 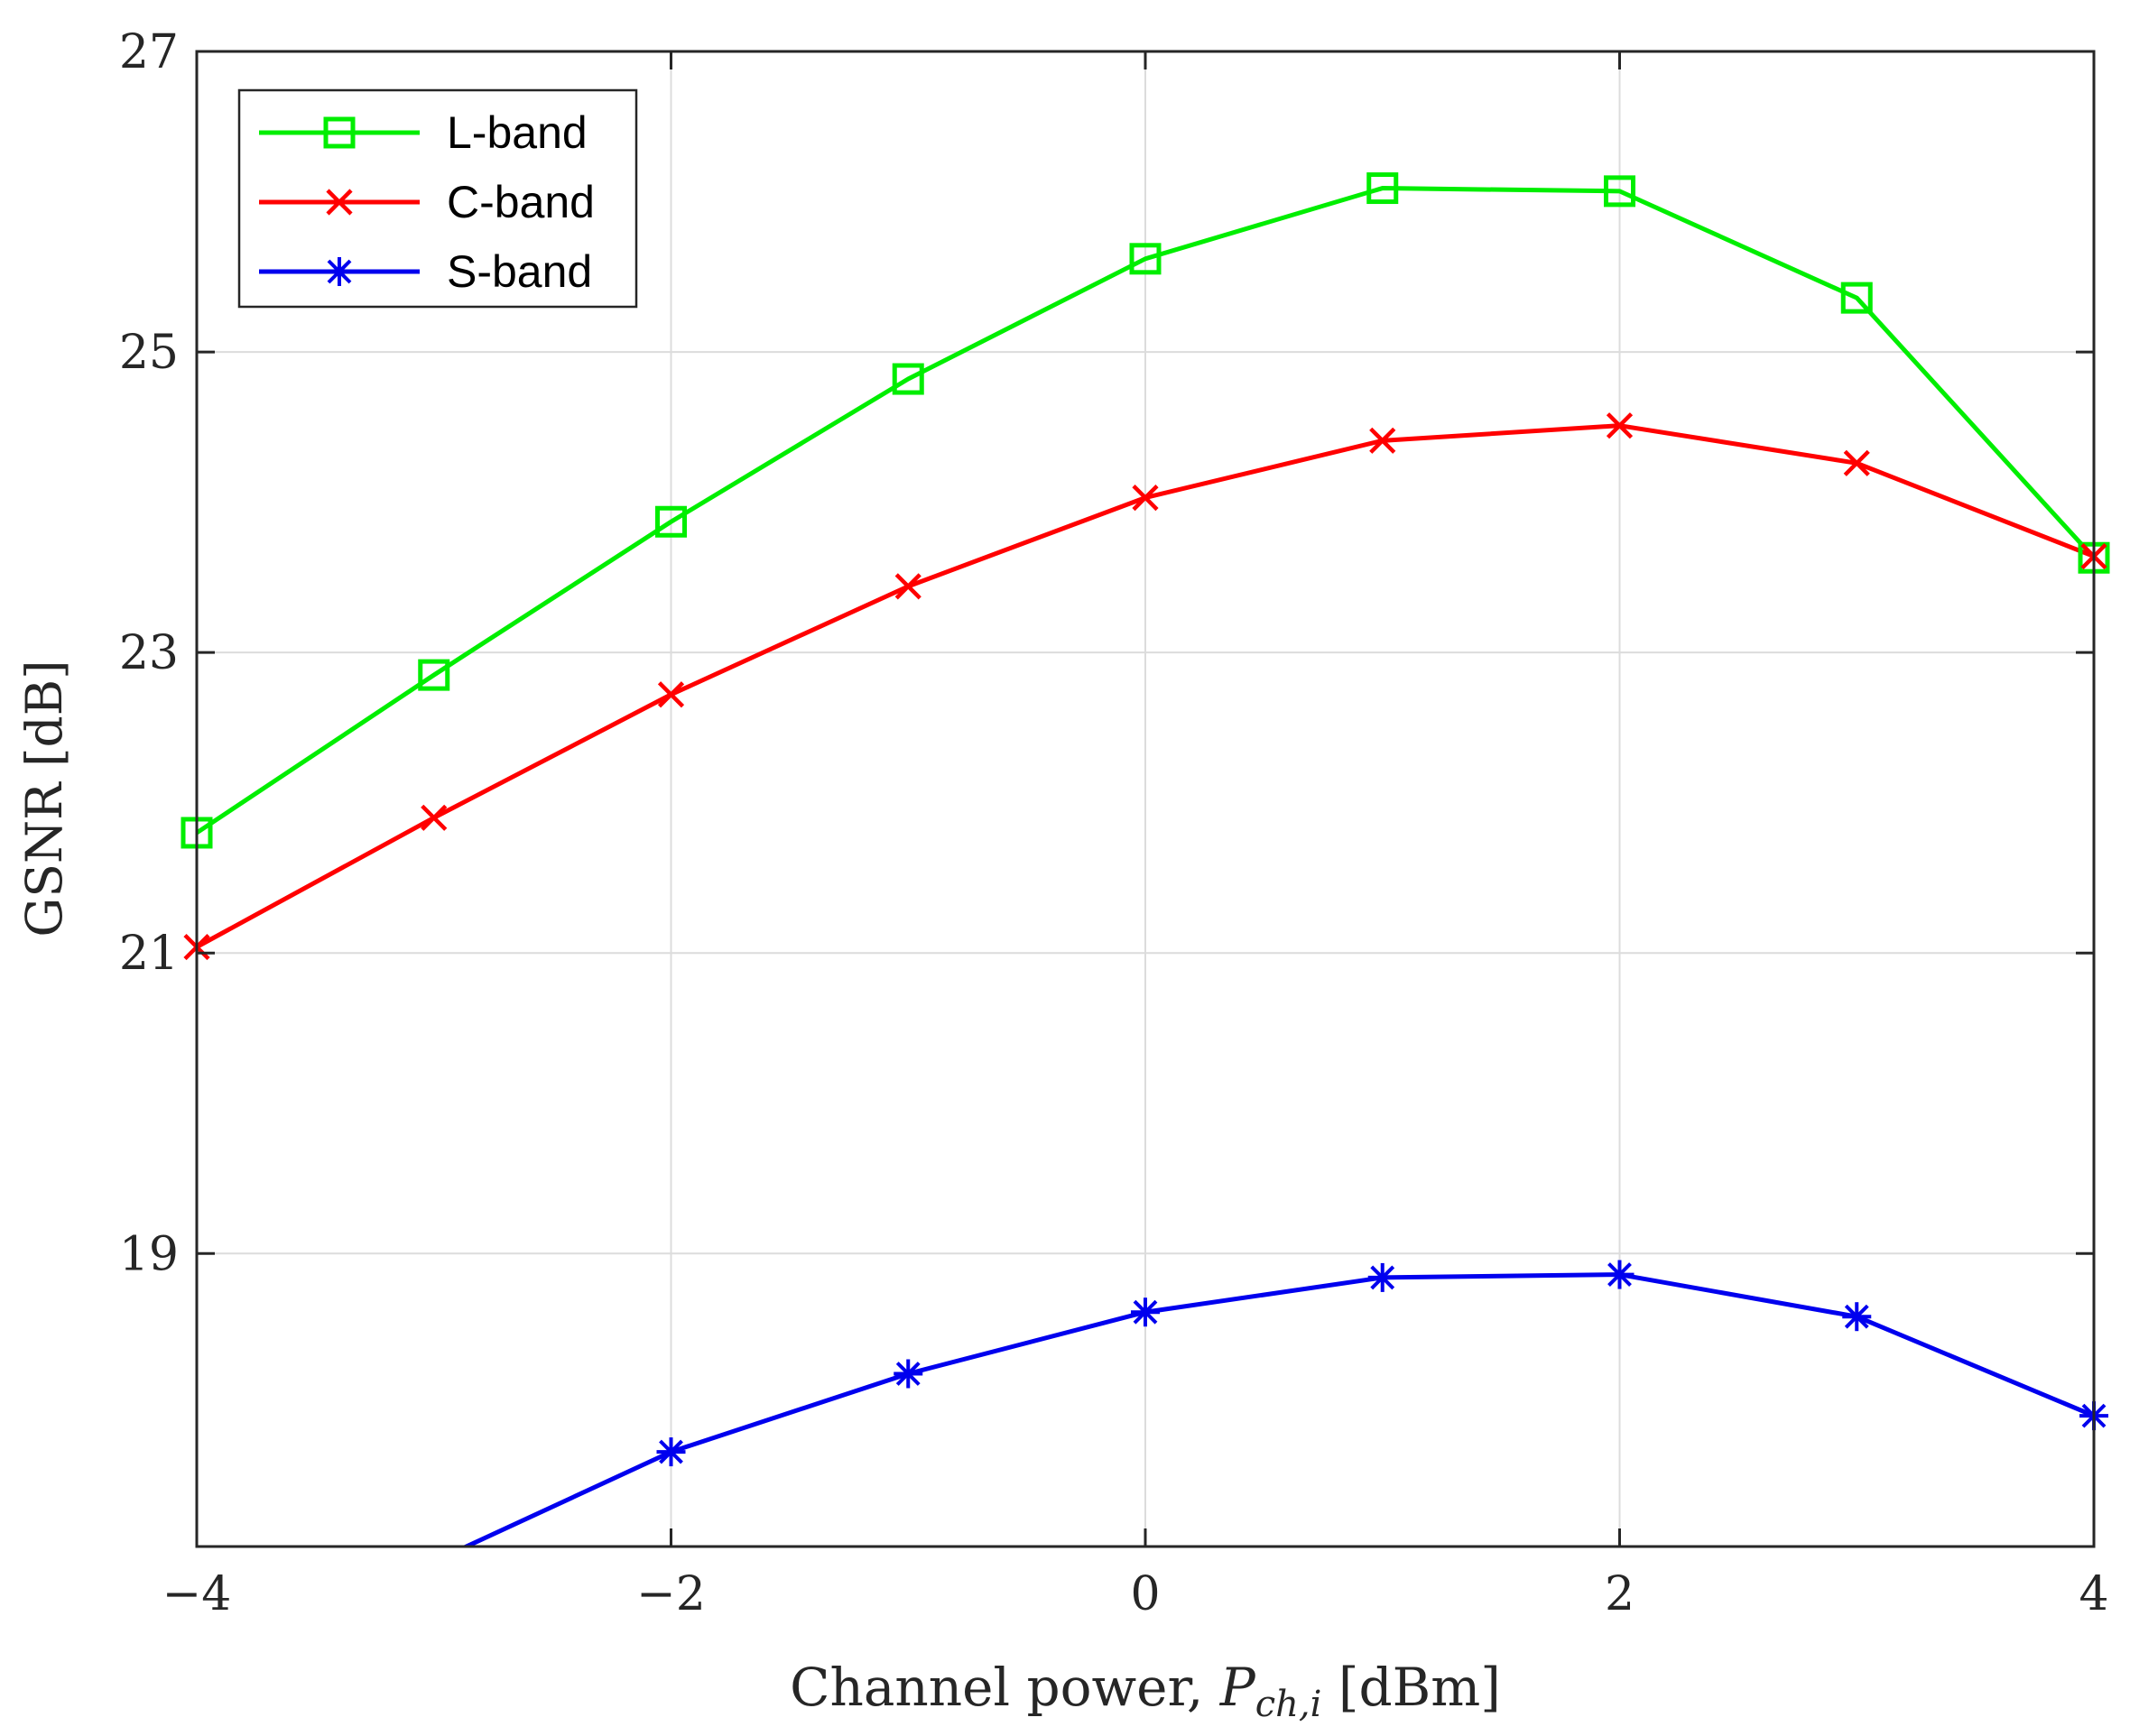 What do you see at coordinates (1237, 1688) in the screenshot?
I see `x-axis-label-symbol: P` at bounding box center [1237, 1688].